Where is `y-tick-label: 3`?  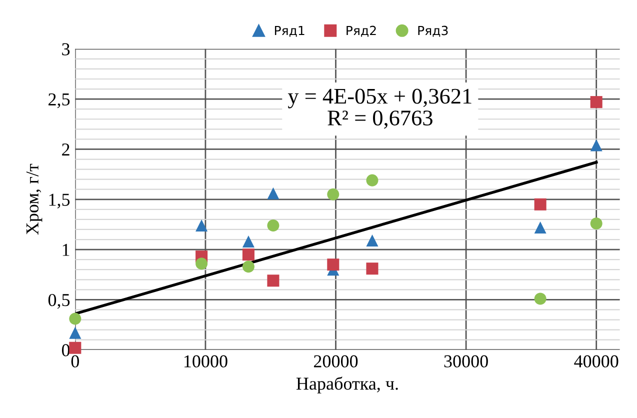
y-tick-label: 3 is located at coordinates (66, 49).